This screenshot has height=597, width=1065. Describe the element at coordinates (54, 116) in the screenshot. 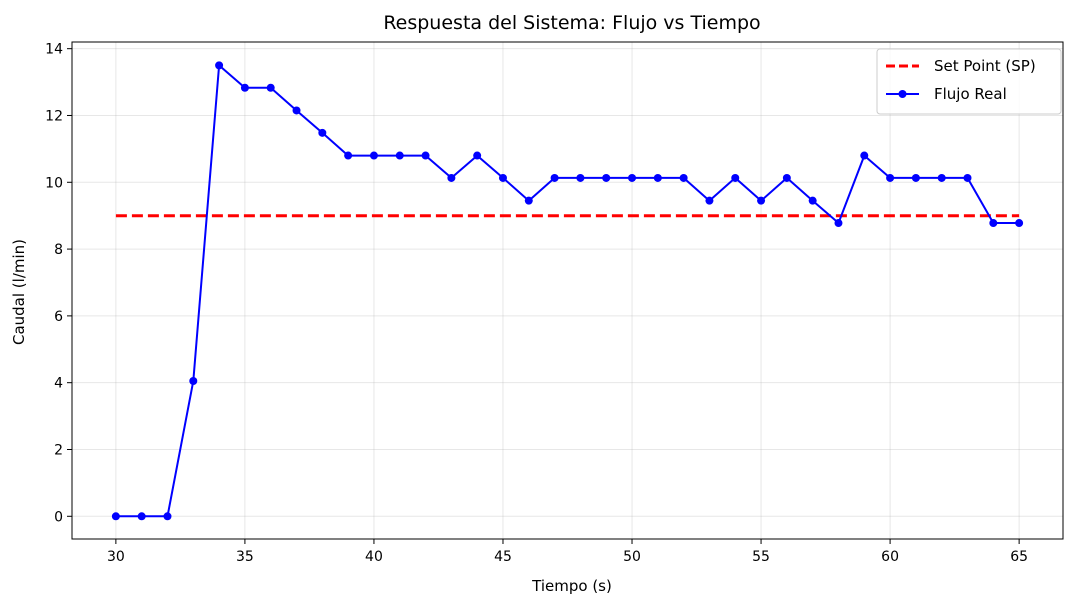

I see `y-tick-label: 12` at that location.